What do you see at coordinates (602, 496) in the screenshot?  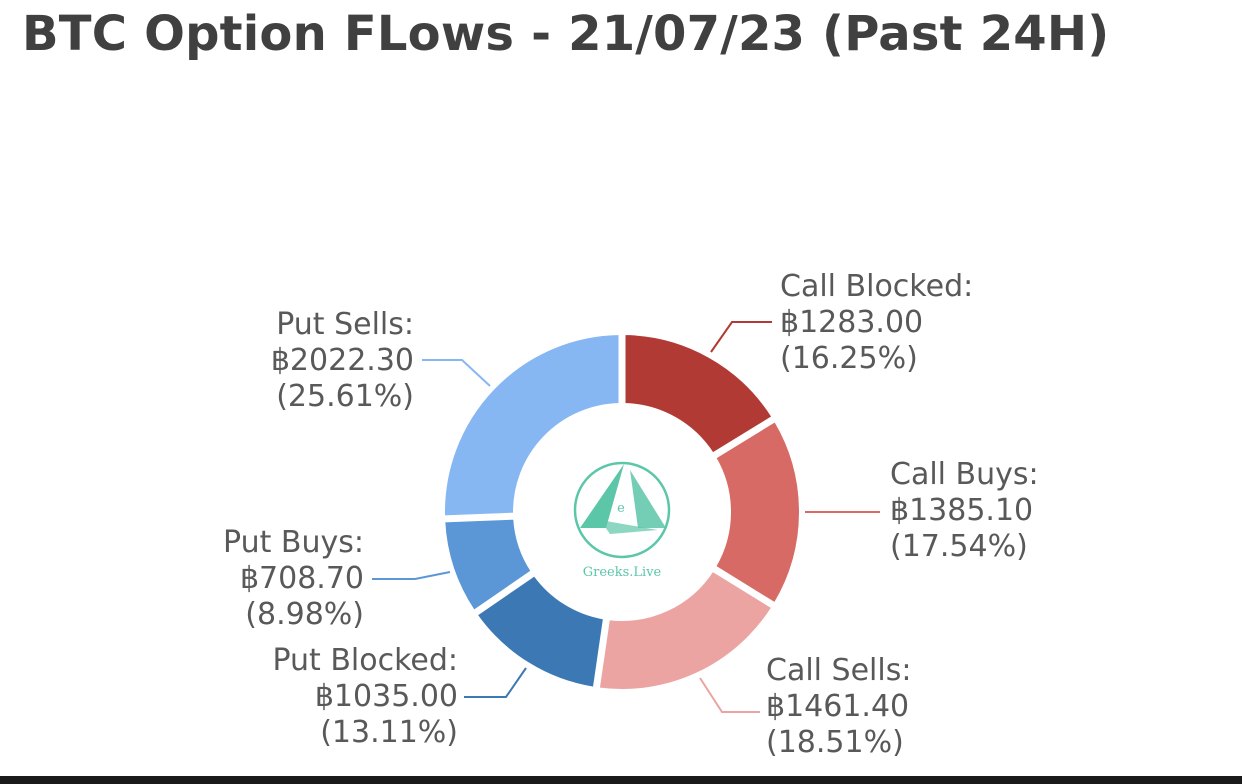 I see `logo-triangle-left` at bounding box center [602, 496].